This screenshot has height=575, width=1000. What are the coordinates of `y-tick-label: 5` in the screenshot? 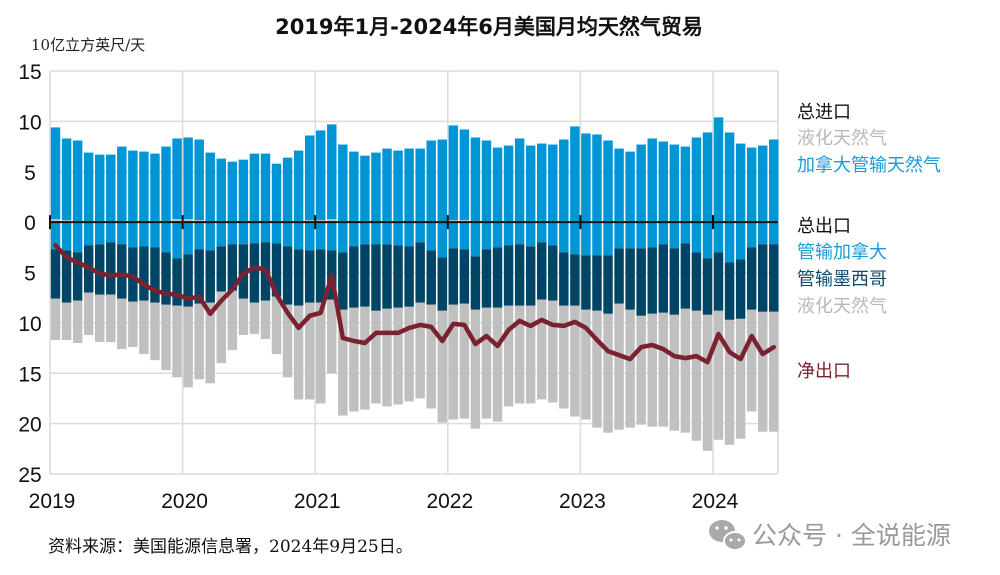 It's located at (30, 173).